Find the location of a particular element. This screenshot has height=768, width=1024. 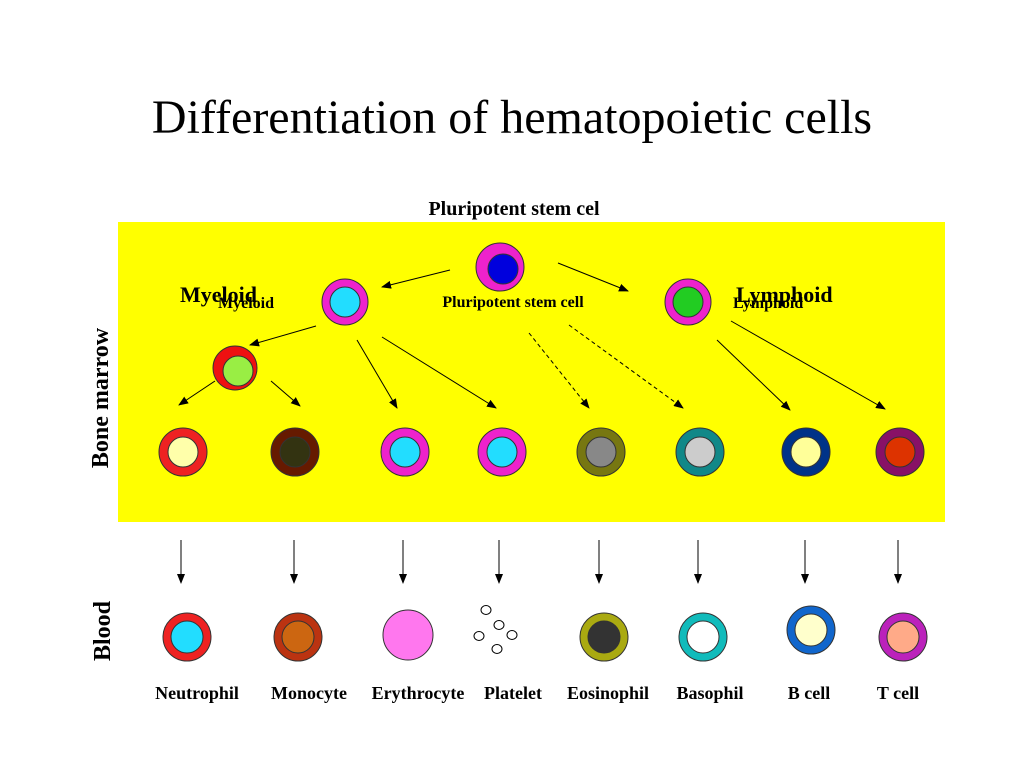

blood-cell-basophil is located at coordinates (703, 637).